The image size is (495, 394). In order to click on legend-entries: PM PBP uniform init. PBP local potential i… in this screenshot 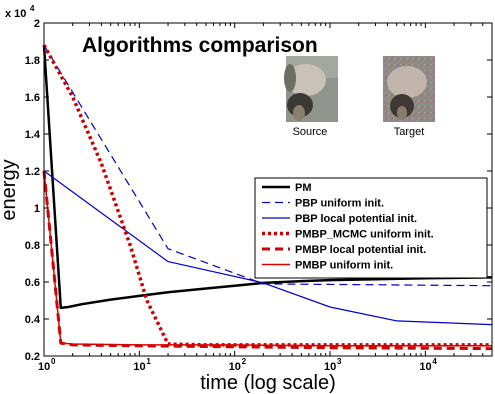, I will do `click(348, 227)`.